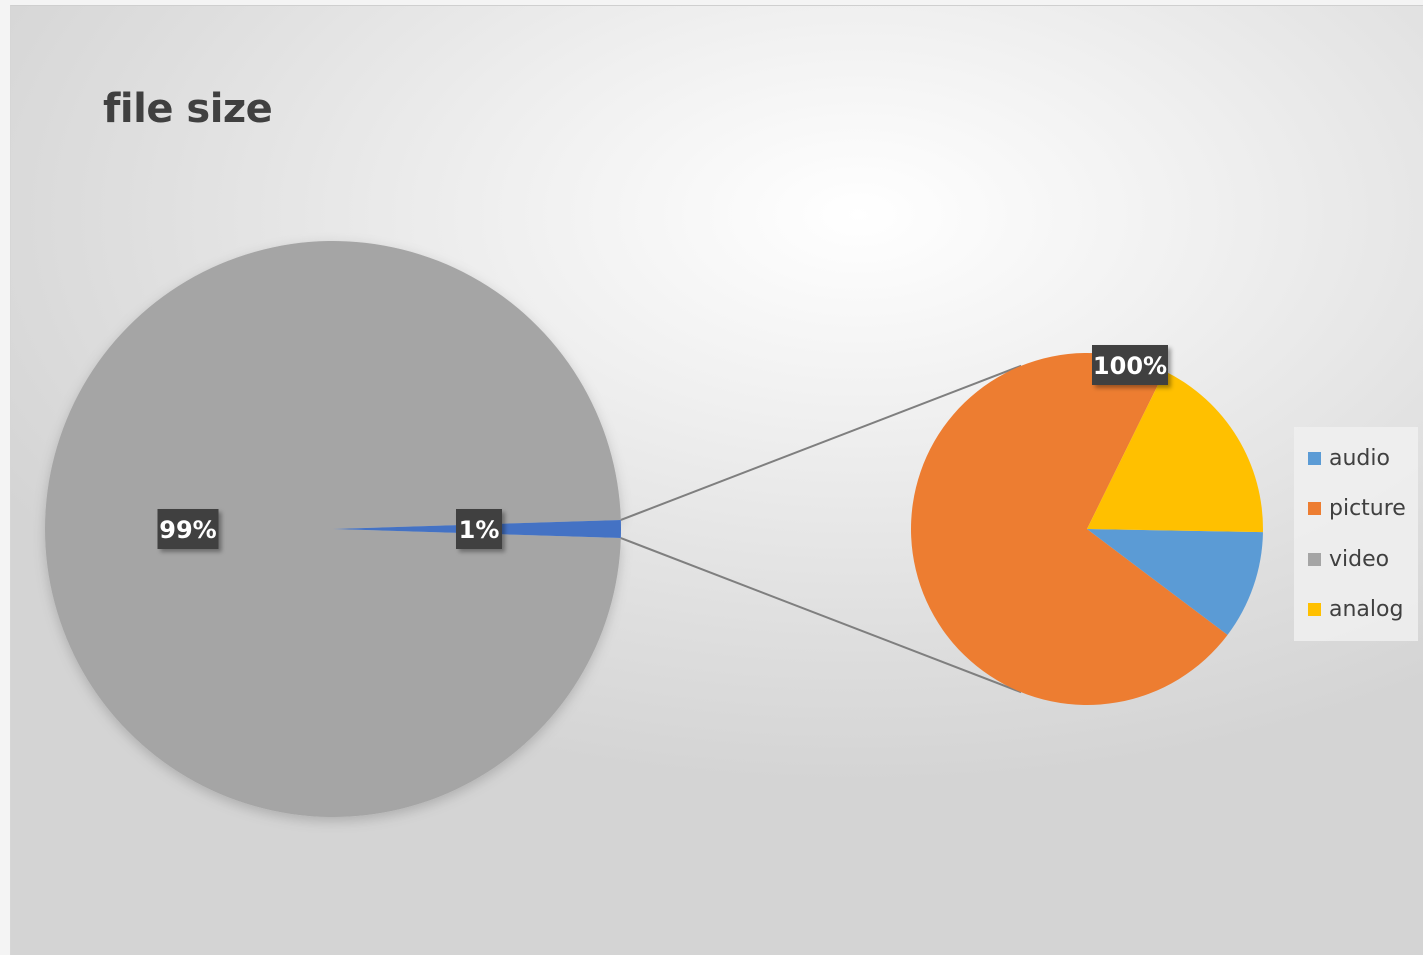 The height and width of the screenshot is (955, 1423). Describe the element at coordinates (821, 529) in the screenshot. I see `connector-lines` at that location.